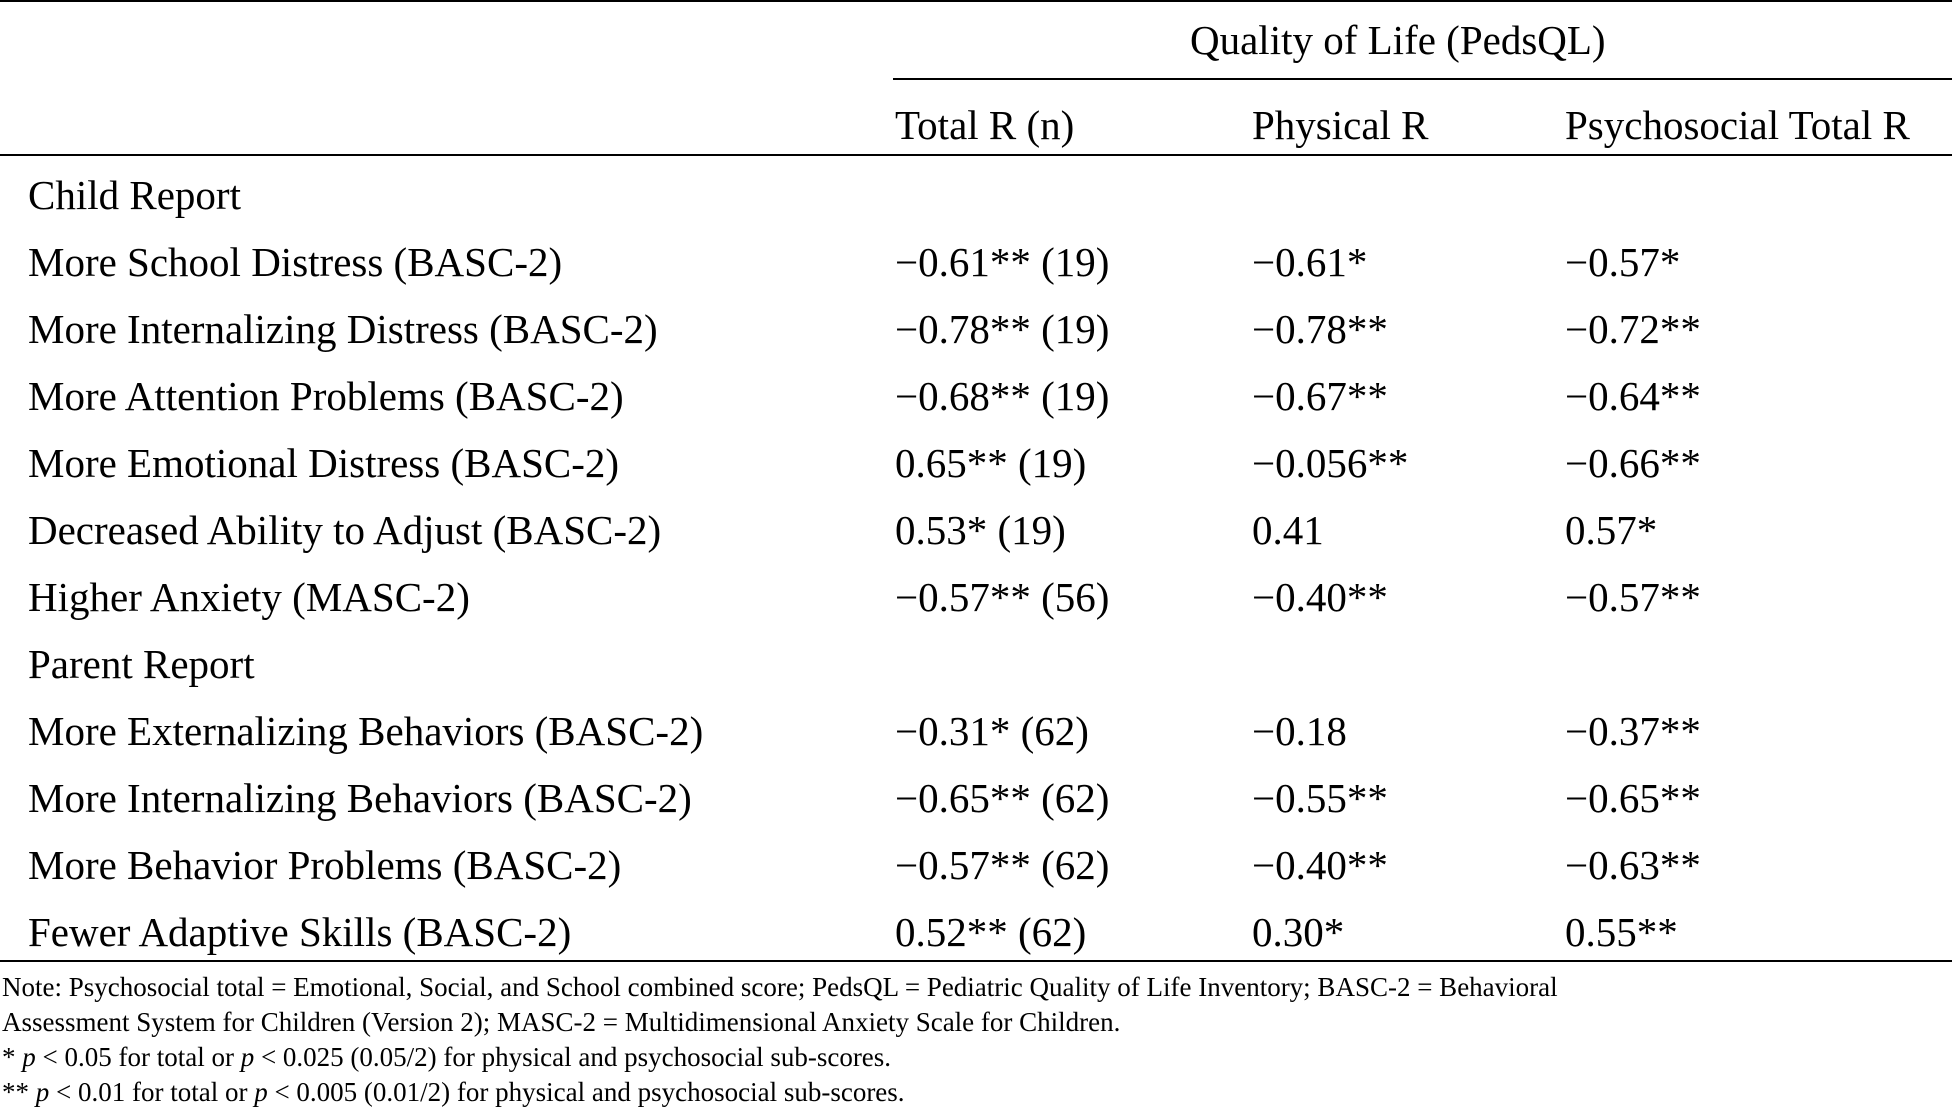 The width and height of the screenshot is (1952, 1111). Describe the element at coordinates (1633, 731) in the screenshot. I see `psychosocial-r-value: −0.37**` at that location.